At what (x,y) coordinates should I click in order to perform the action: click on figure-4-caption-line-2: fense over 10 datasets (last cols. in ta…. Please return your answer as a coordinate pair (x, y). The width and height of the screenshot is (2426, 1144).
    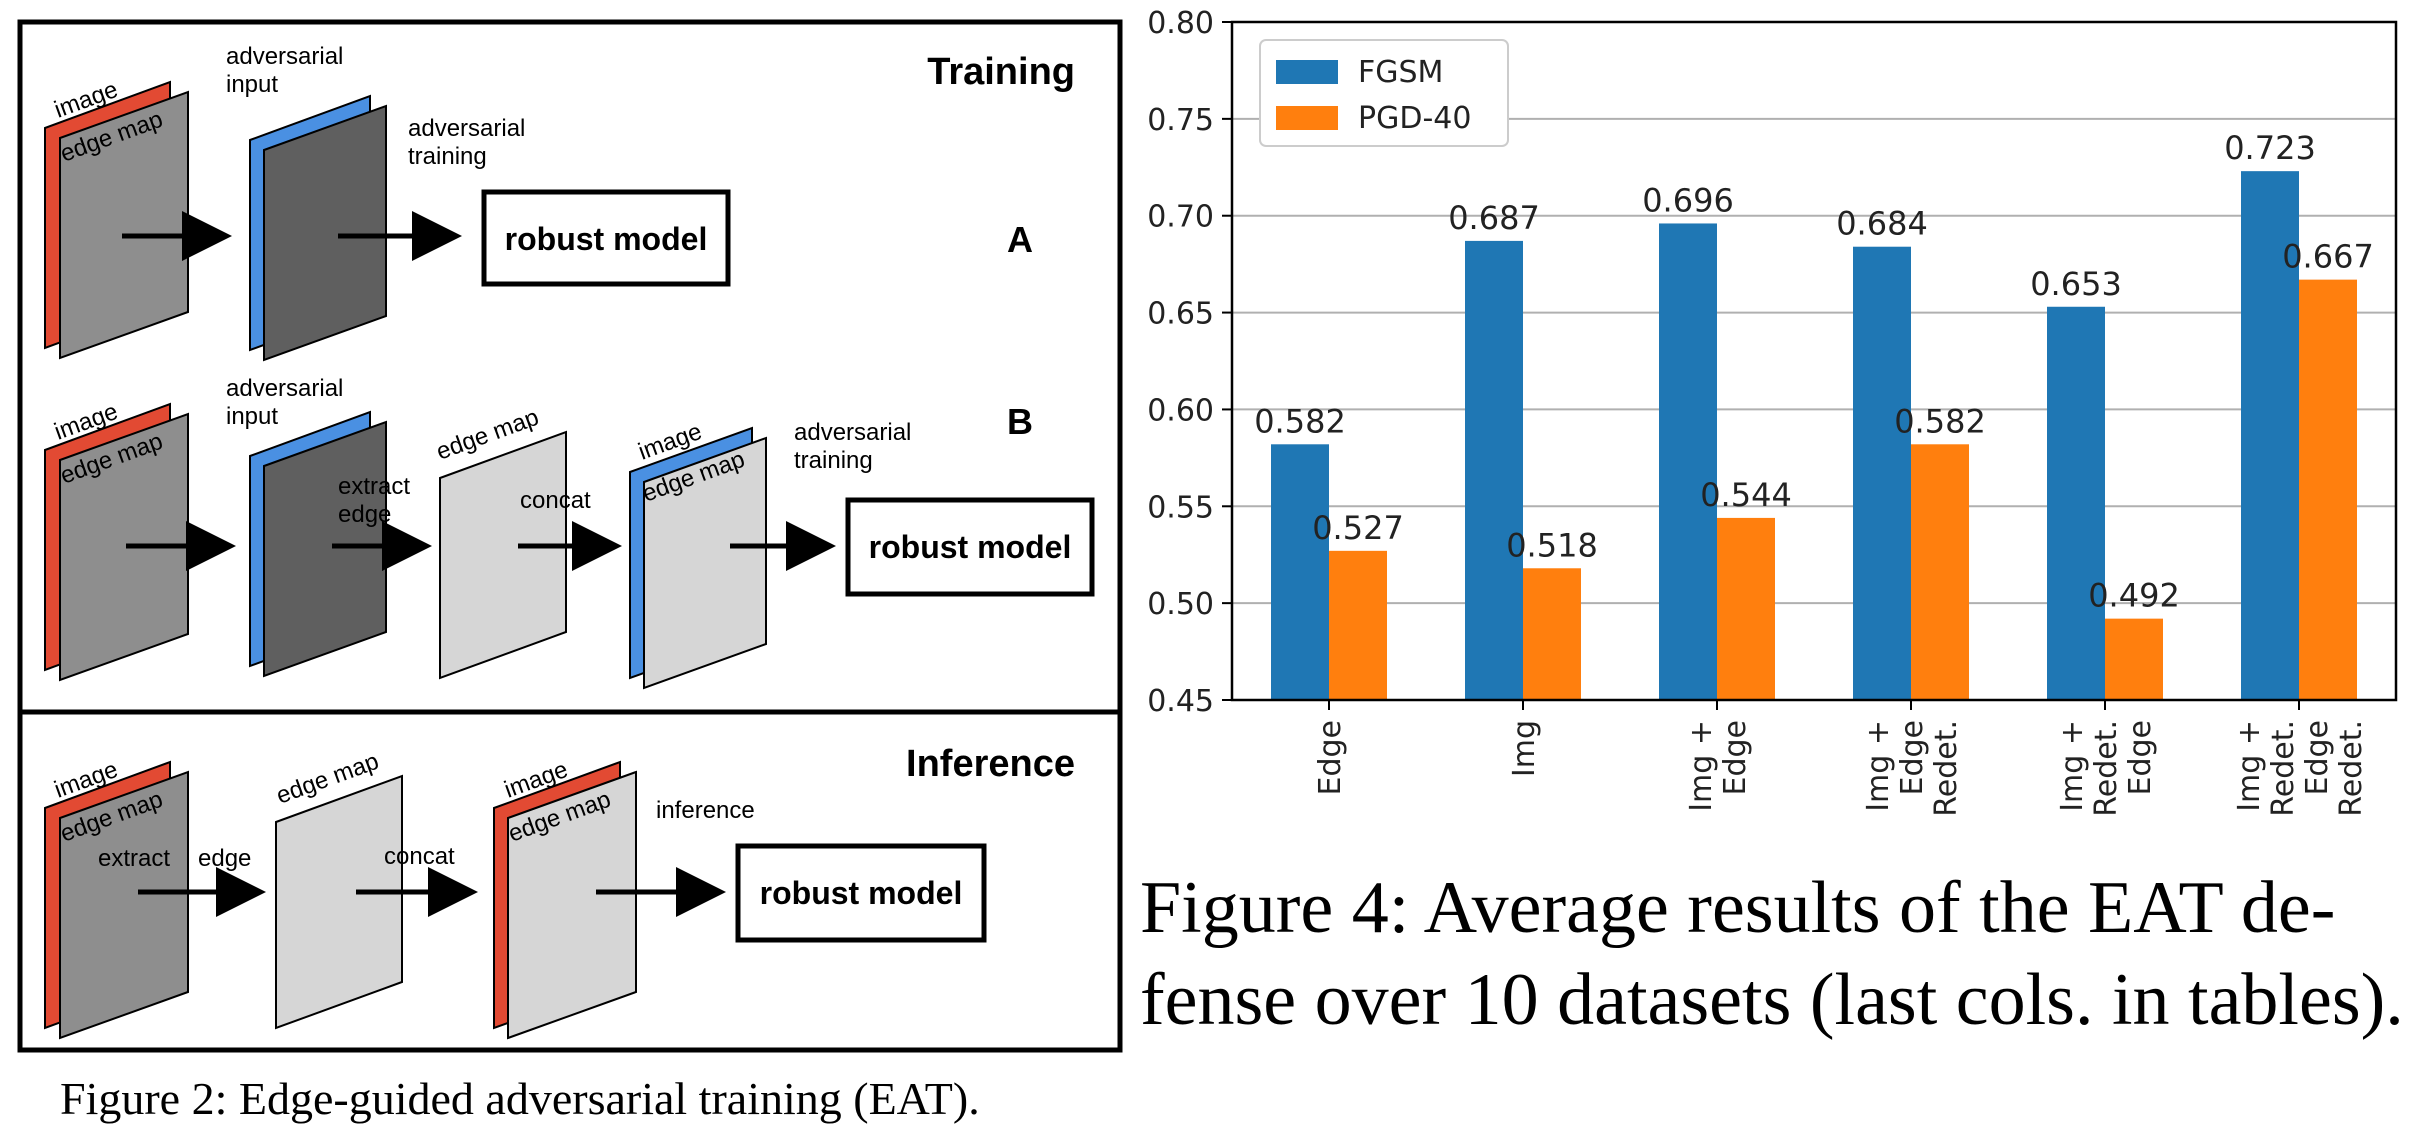
    Looking at the image, I should click on (1772, 1000).